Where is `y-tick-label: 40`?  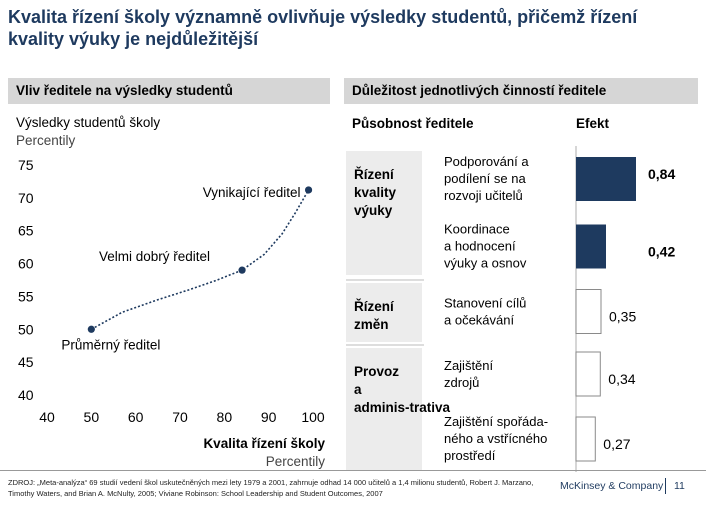 y-tick-label: 40 is located at coordinates (26, 395).